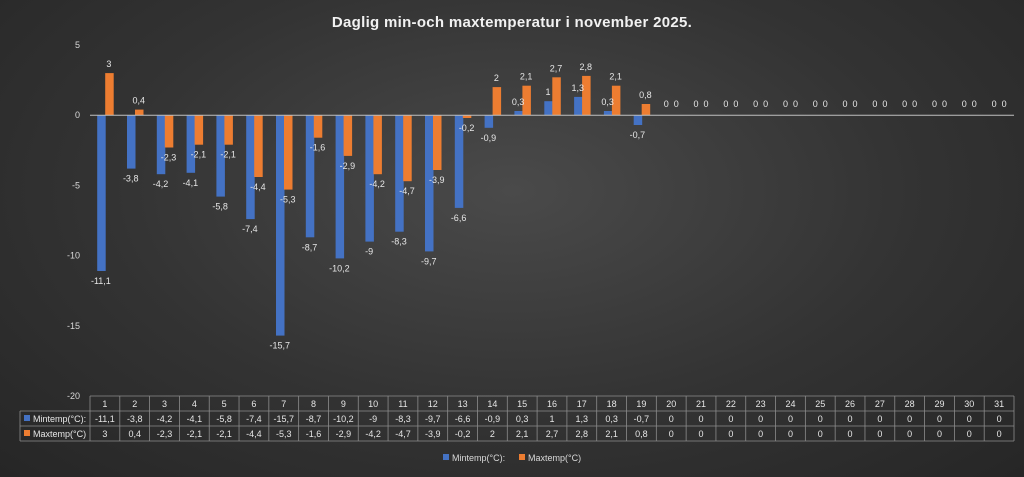 This screenshot has height=477, width=1024. Describe the element at coordinates (59, 419) in the screenshot. I see `min-row-label: Mintemp(°C):` at that location.